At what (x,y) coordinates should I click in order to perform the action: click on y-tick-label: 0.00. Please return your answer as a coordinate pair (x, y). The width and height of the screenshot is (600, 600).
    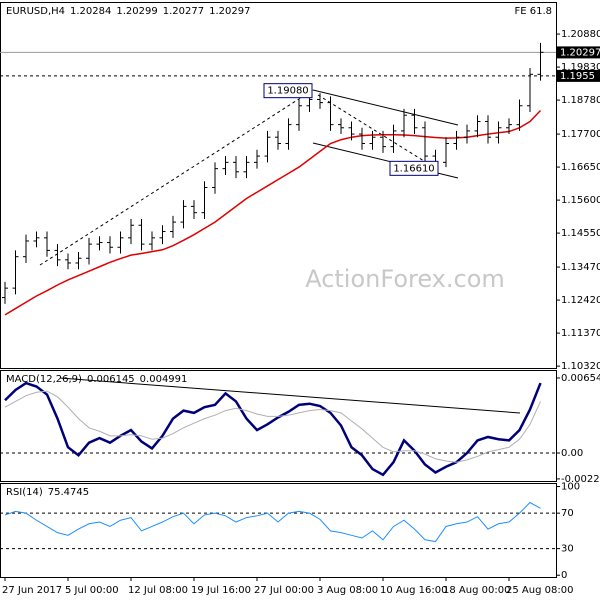
    Looking at the image, I should click on (572, 453).